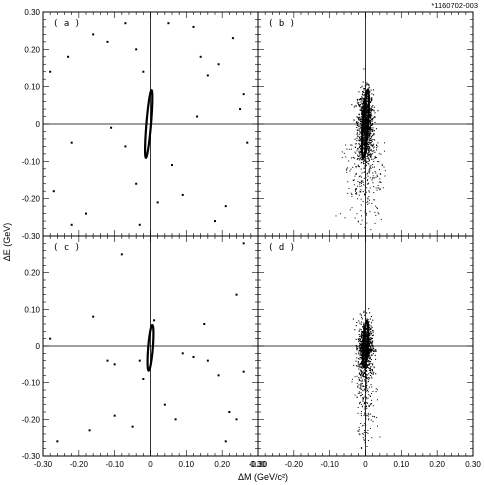 The width and height of the screenshot is (485, 485). What do you see at coordinates (32, 87) in the screenshot?
I see `y-tick-label: 0.10` at bounding box center [32, 87].